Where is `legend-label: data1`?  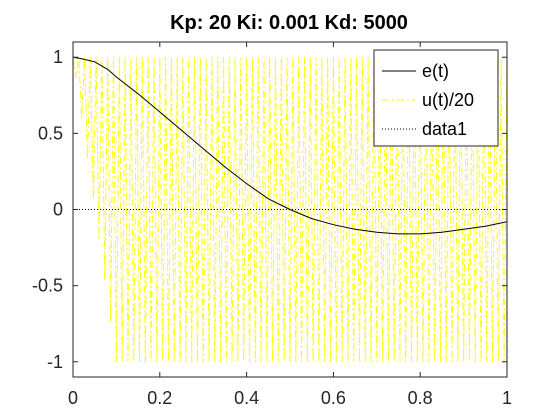
legend-label: data1 is located at coordinates (444, 129).